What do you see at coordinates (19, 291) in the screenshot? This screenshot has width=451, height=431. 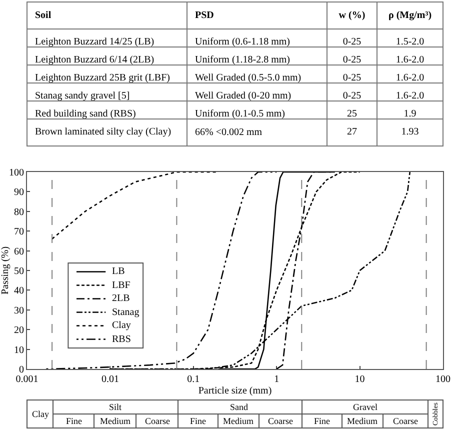 I see `y-tick-label: 40` at bounding box center [19, 291].